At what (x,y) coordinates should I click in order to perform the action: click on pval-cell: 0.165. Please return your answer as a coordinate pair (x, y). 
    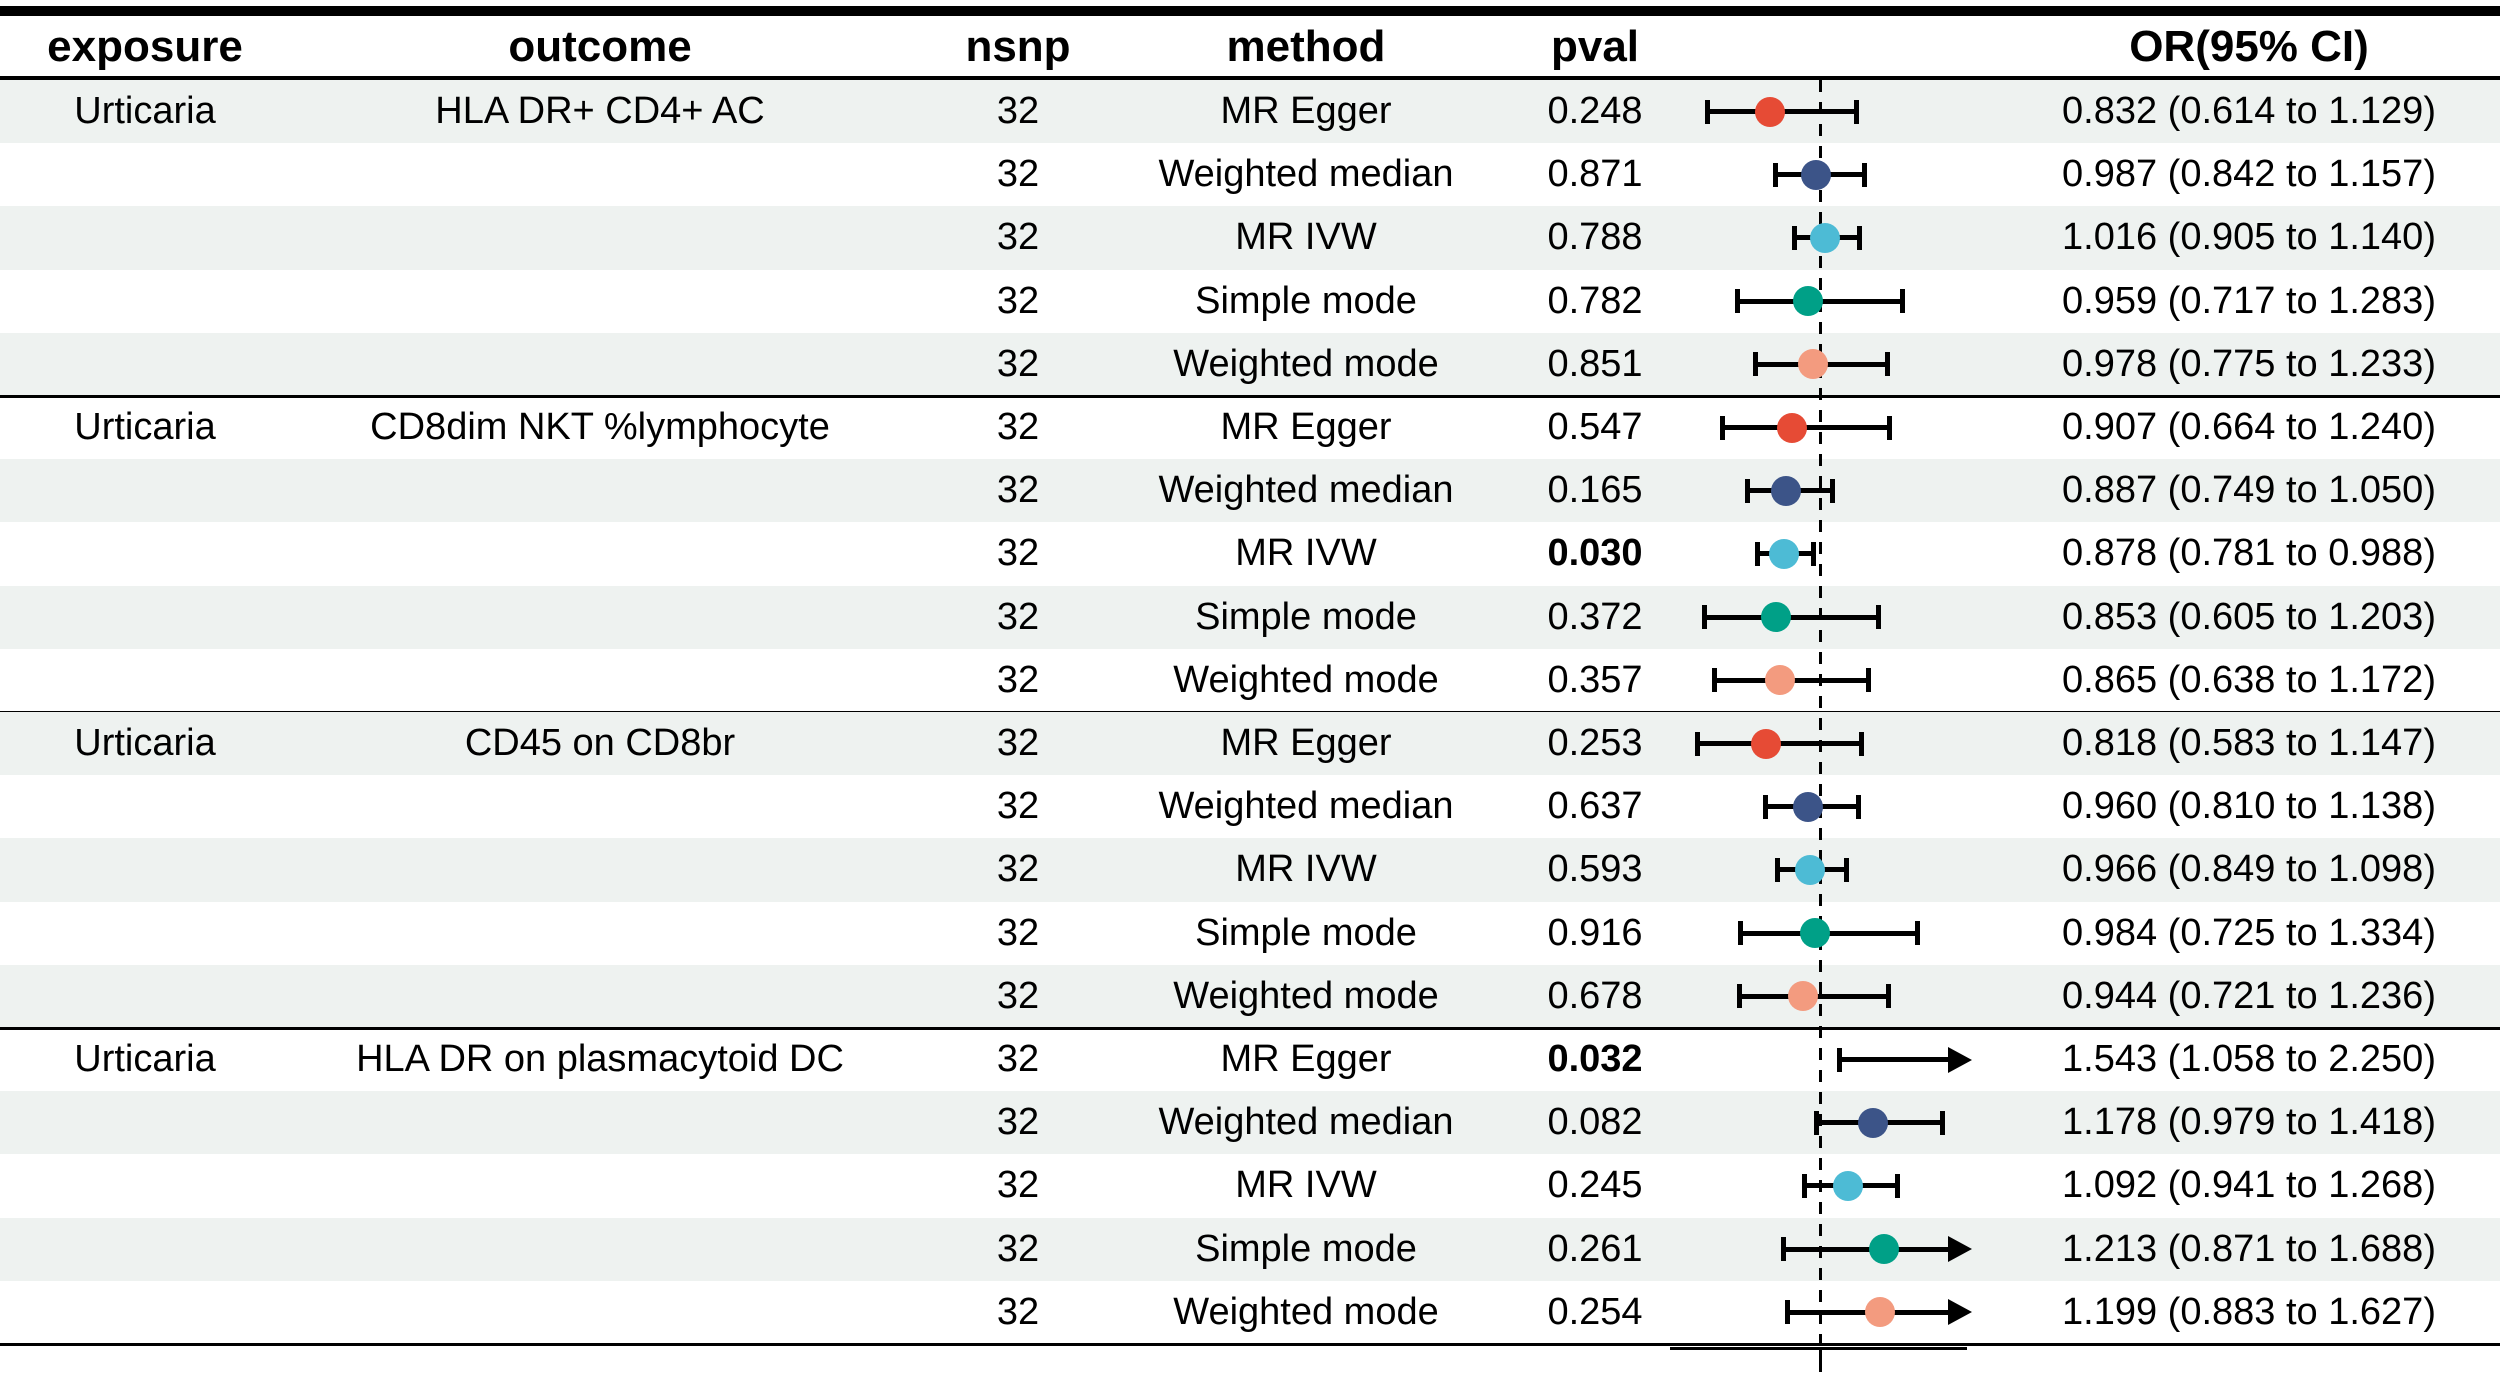
    Looking at the image, I should click on (1595, 490).